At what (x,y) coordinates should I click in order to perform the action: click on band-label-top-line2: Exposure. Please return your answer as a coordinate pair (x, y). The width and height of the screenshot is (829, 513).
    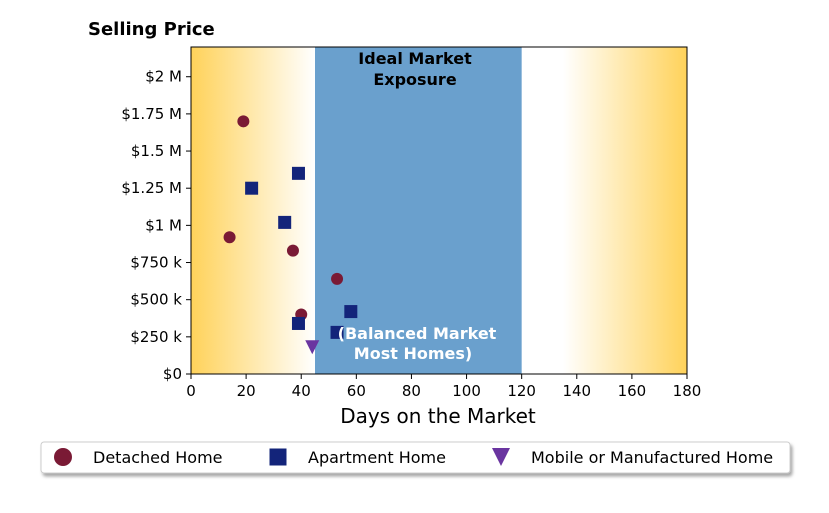
    Looking at the image, I should click on (415, 79).